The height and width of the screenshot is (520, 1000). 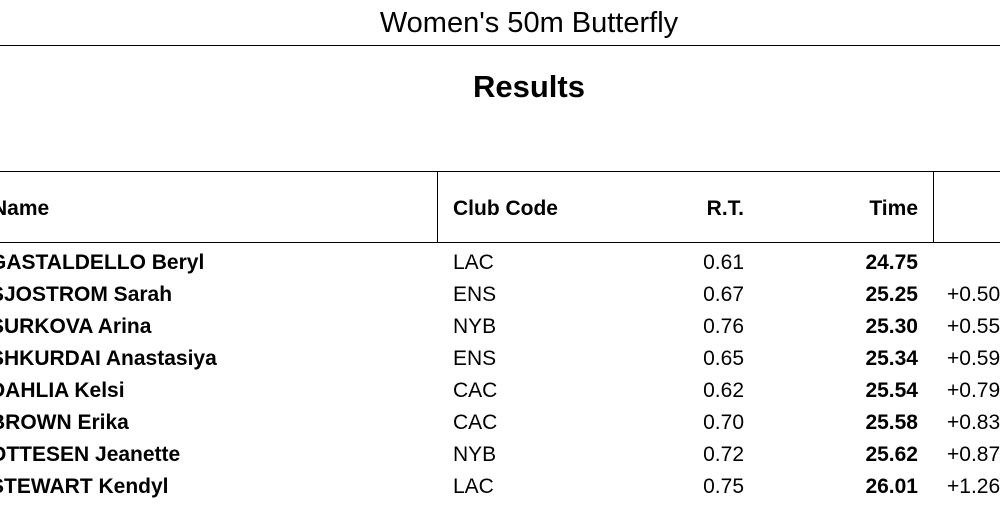 What do you see at coordinates (108, 358) in the screenshot?
I see `athlete-name: SHKURDAI Anastasiya` at bounding box center [108, 358].